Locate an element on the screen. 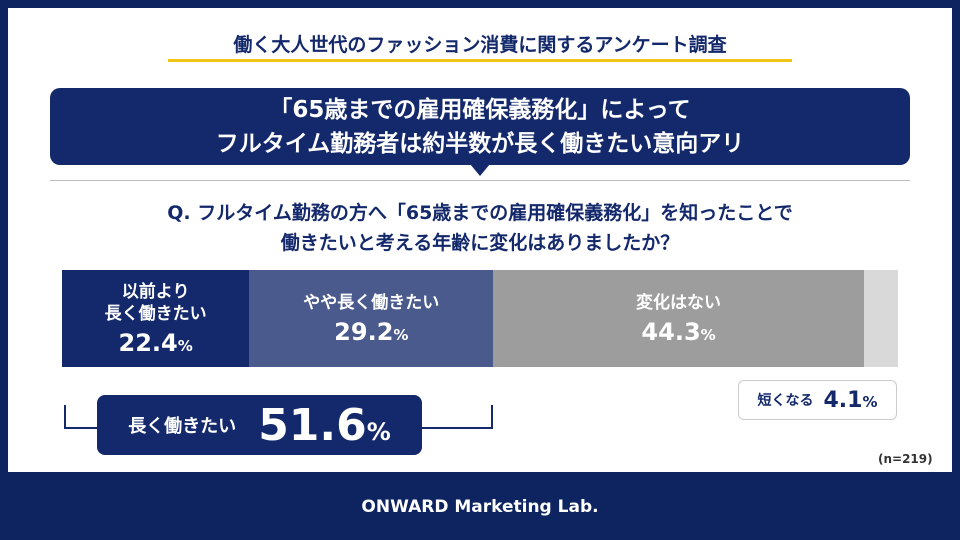  title-underline is located at coordinates (480, 60).